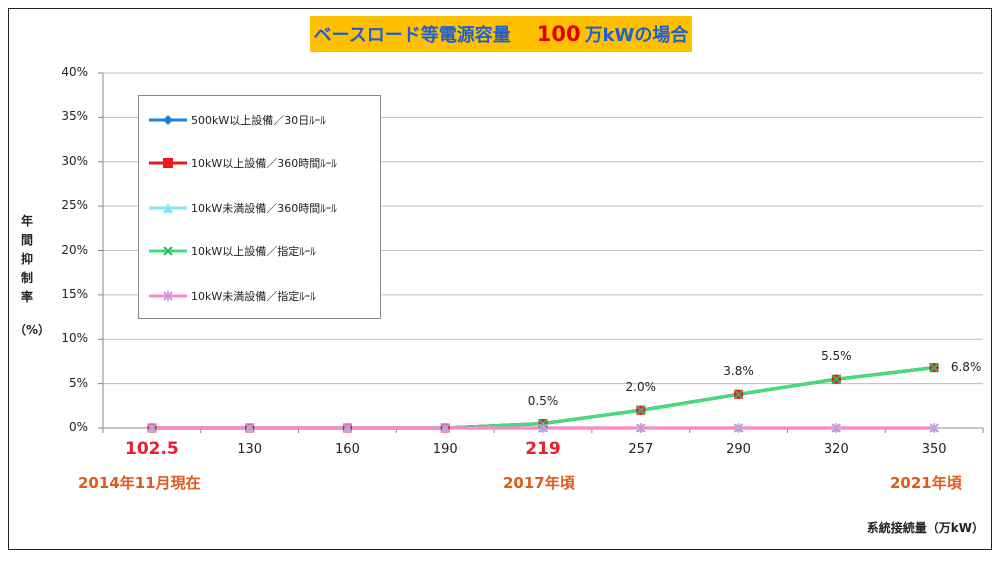  I want to click on y-tick-label: 35%, so click(74, 116).